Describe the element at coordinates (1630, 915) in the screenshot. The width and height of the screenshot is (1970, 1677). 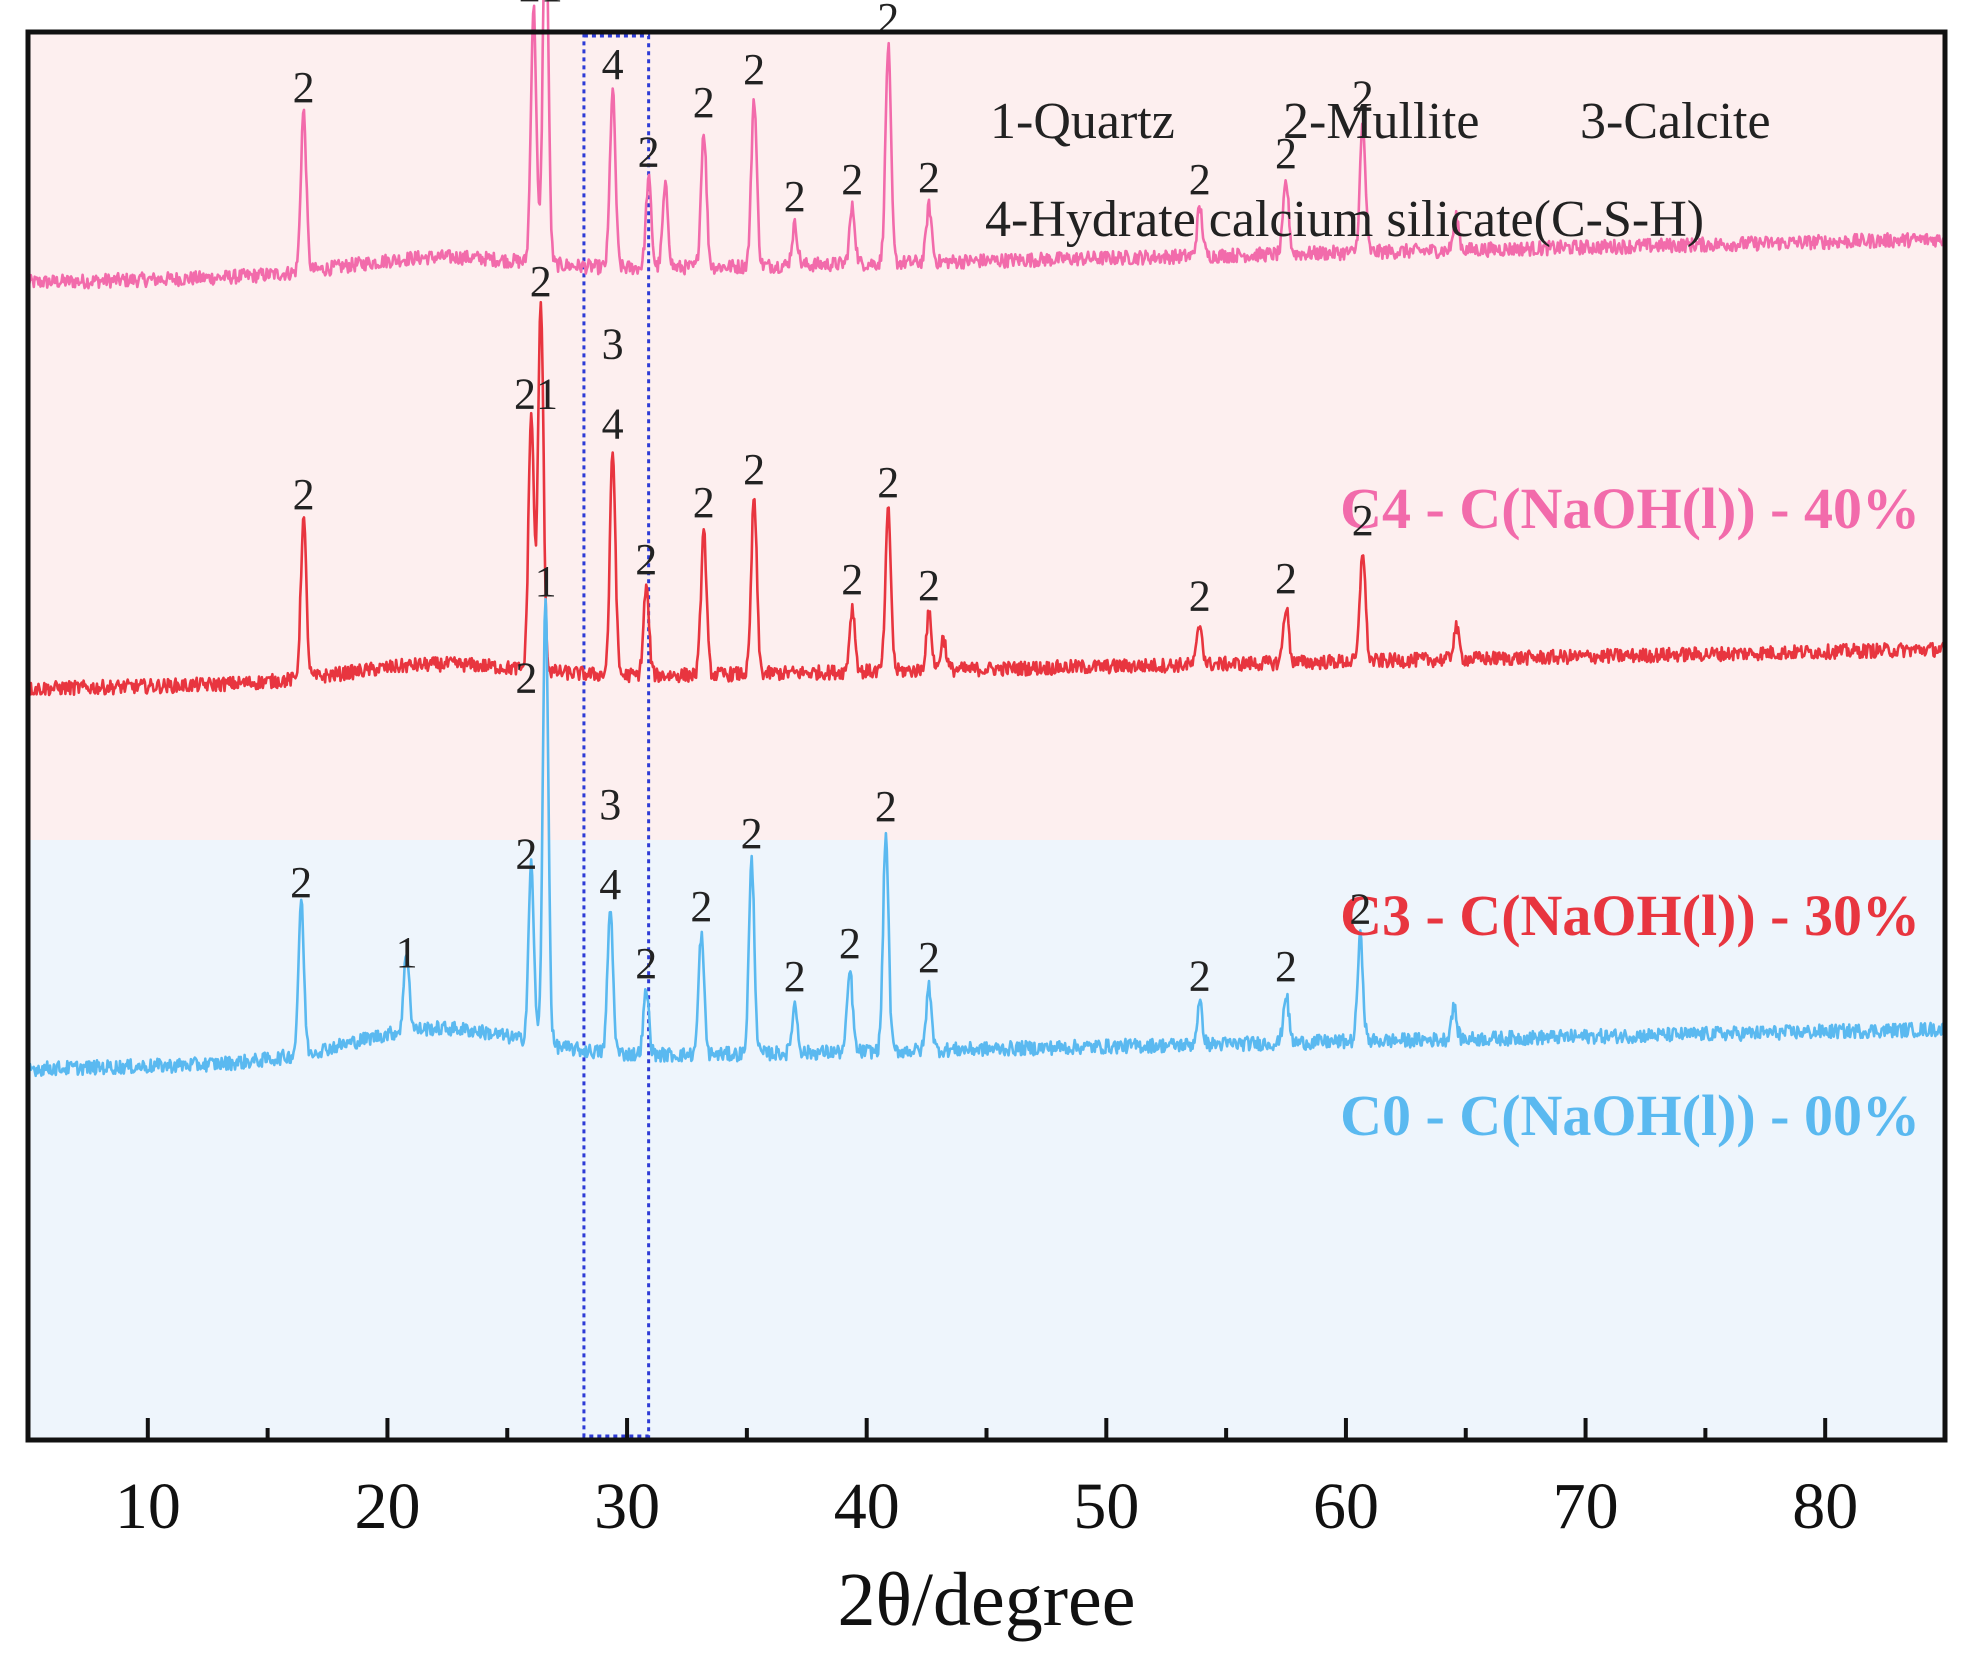
I see `series-name-label: C3 - C(NaOH(l)) - 30%` at that location.